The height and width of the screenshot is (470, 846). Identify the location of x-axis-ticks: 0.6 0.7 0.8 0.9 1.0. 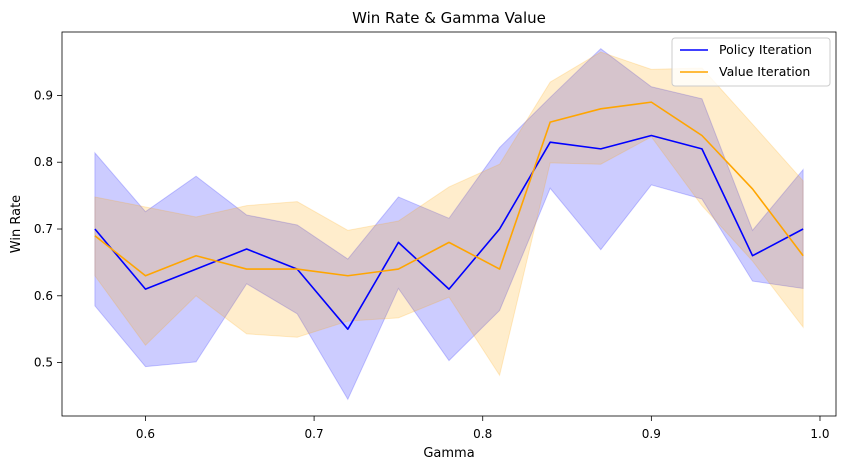
(483, 428).